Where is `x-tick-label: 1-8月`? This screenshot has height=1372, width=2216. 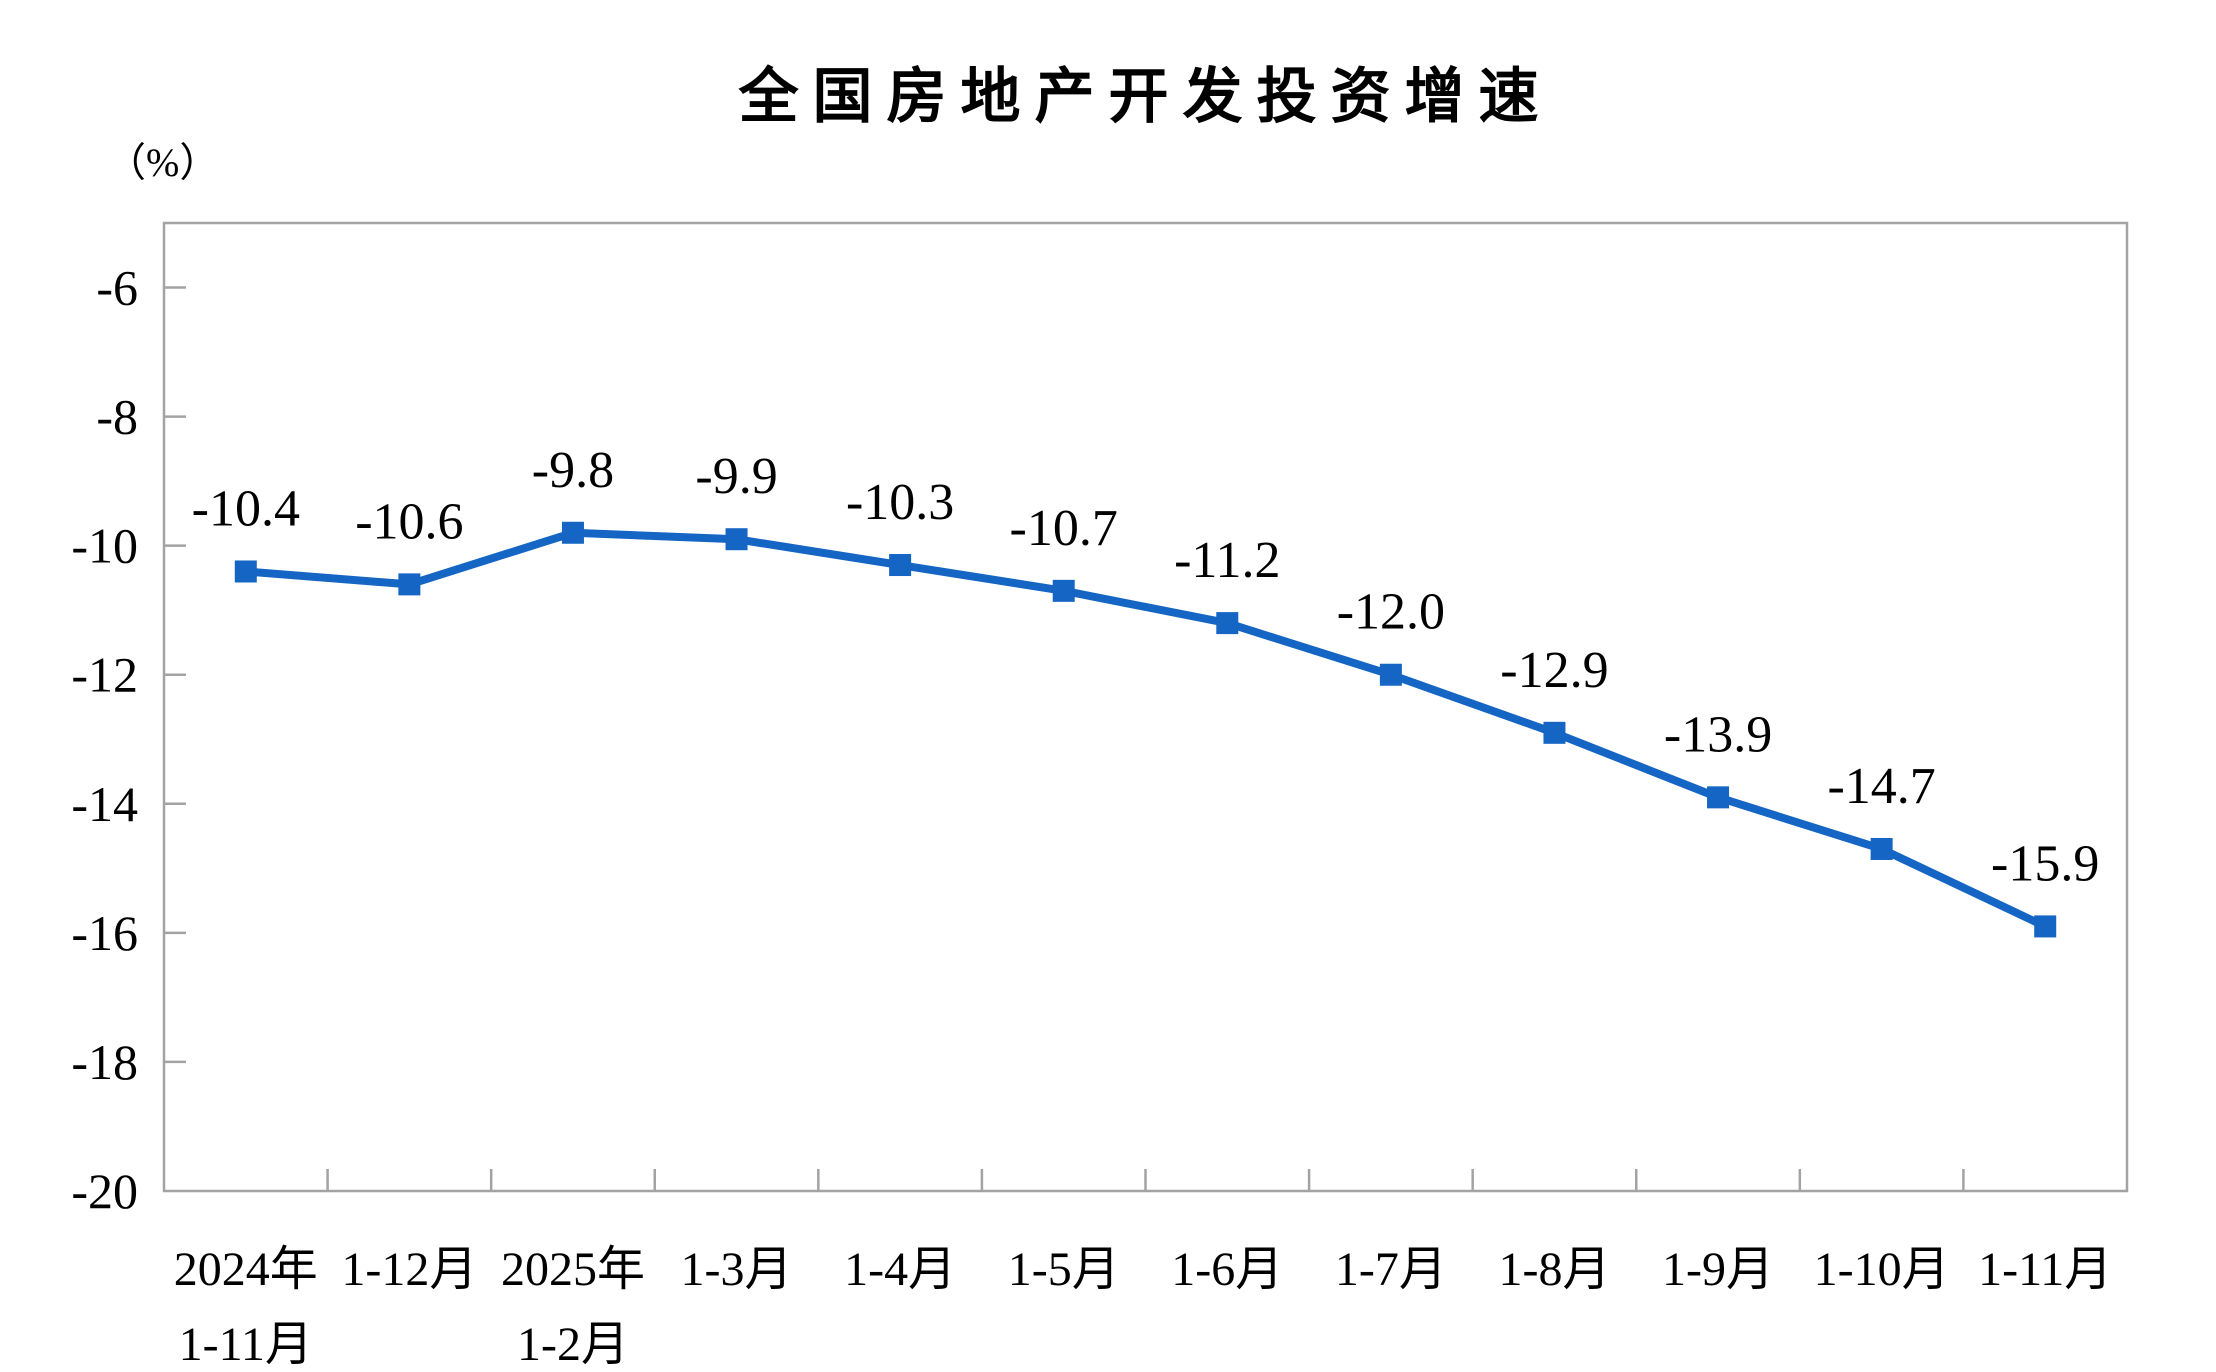
x-tick-label: 1-8月 is located at coordinates (1554, 1269).